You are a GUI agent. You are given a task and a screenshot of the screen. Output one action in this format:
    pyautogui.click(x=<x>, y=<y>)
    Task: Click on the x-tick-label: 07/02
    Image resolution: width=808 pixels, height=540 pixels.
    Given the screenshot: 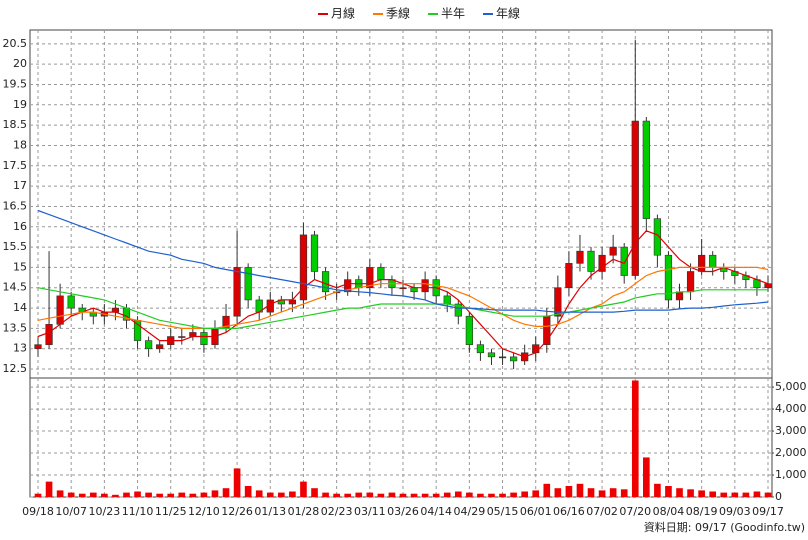 What is the action you would take?
    pyautogui.click(x=602, y=511)
    